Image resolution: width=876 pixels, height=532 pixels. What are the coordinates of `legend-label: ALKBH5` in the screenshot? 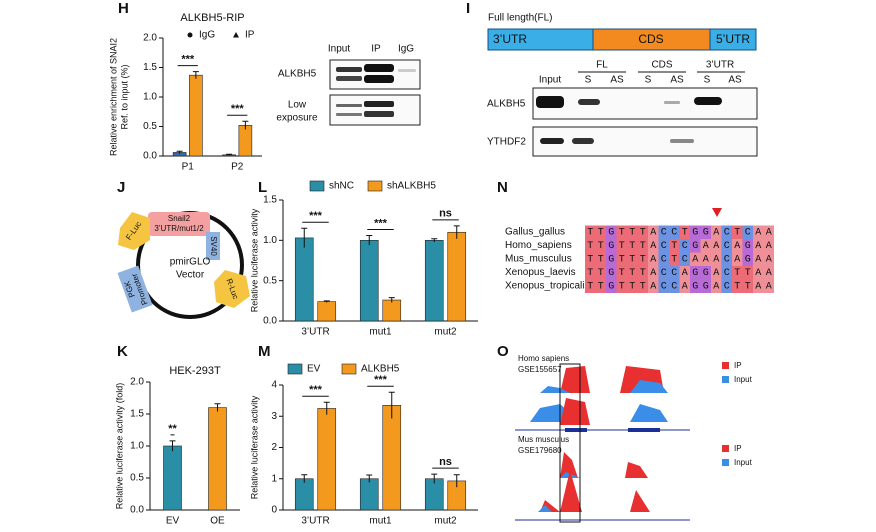 It's located at (380, 369).